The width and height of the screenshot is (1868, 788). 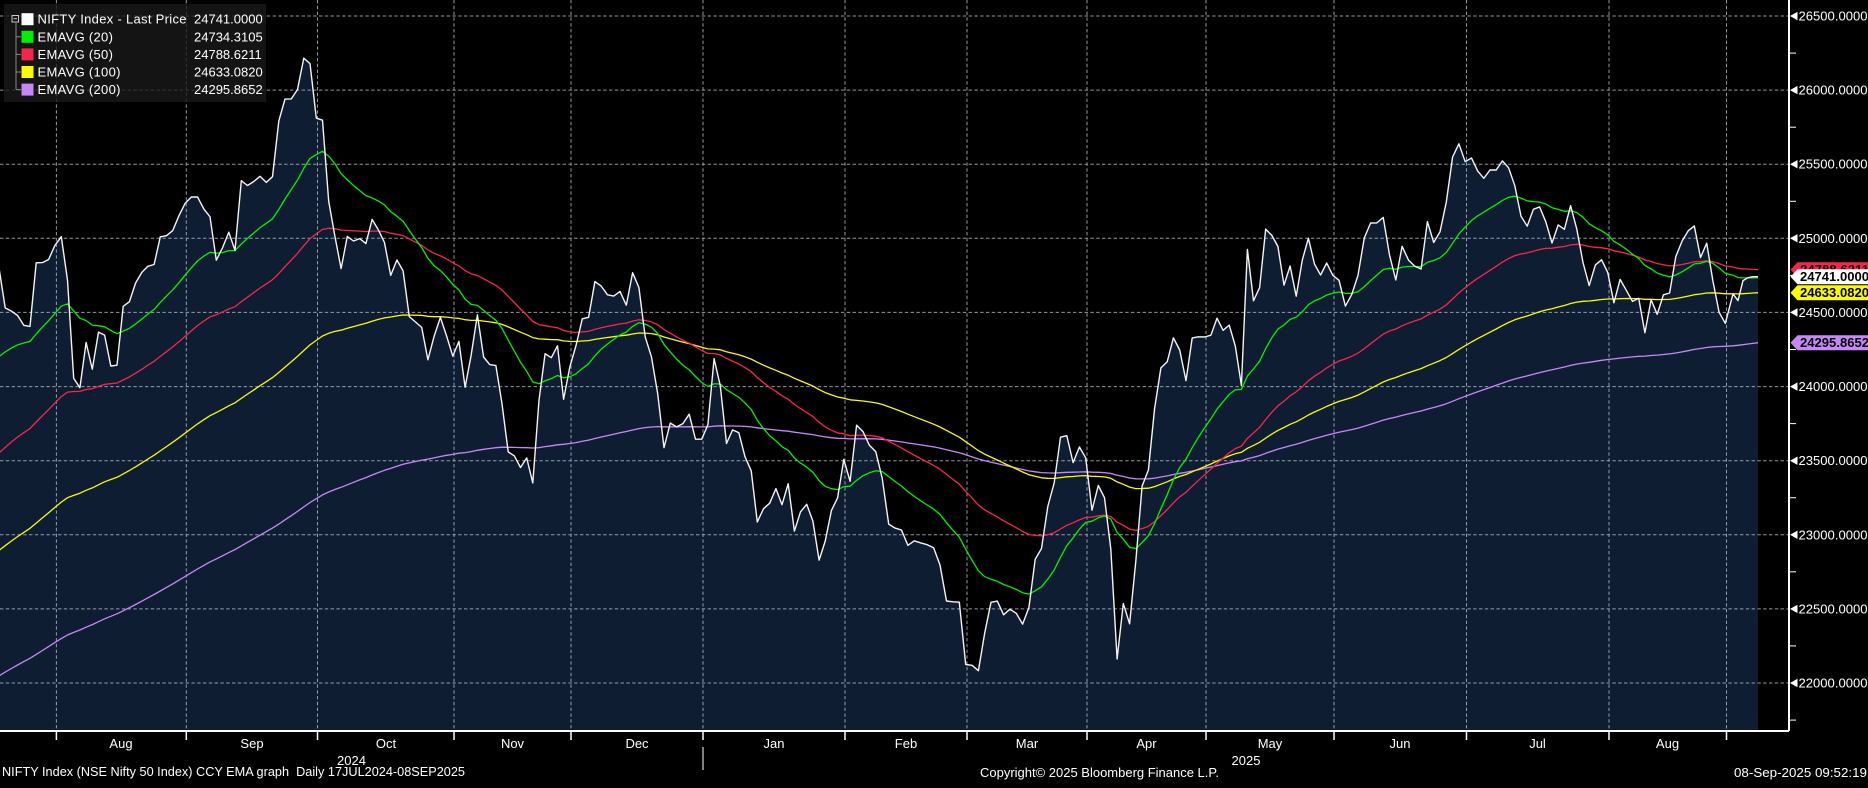 What do you see at coordinates (1246, 760) in the screenshot?
I see `svg-text: 2025` at bounding box center [1246, 760].